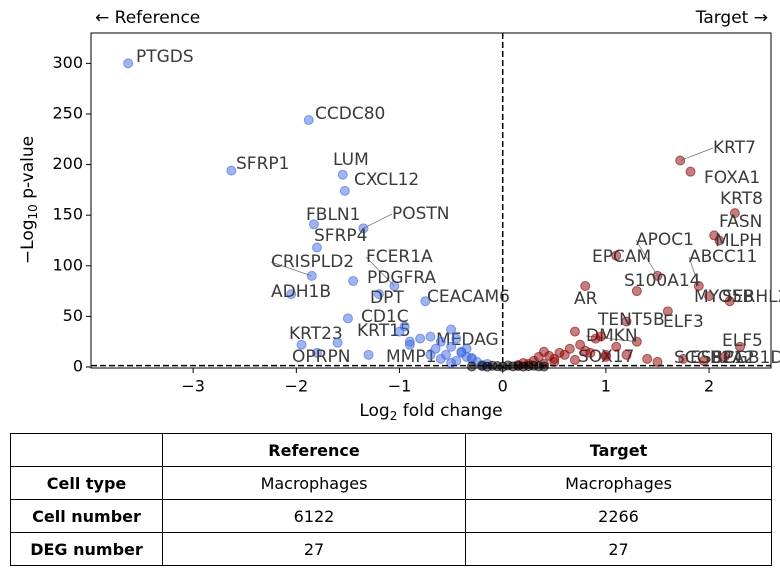 The image size is (780, 577). I want to click on y-axis-label: −Log10 p-value, so click(29, 200).